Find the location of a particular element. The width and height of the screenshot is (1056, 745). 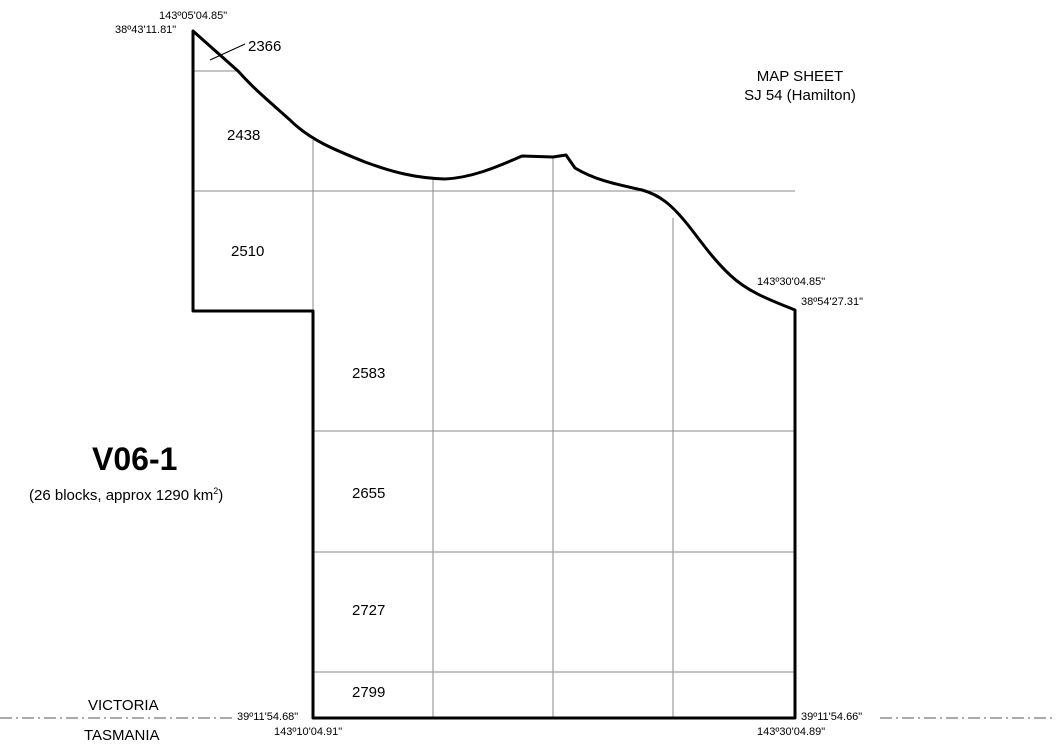

state-label-victoria: VICTORIA is located at coordinates (123, 705).